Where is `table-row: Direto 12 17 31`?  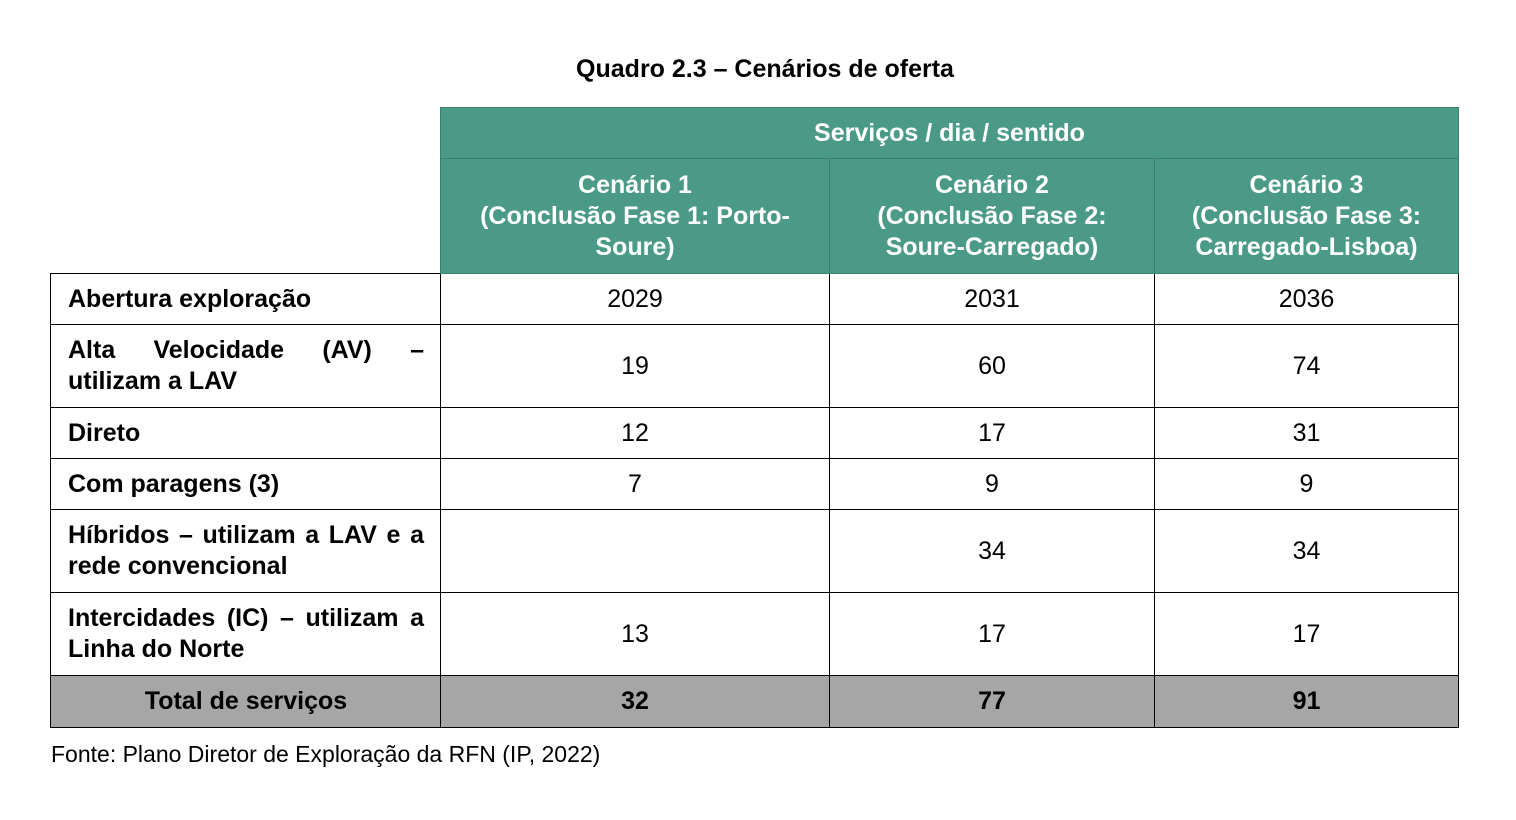
table-row: Direto 12 17 31 is located at coordinates (755, 433).